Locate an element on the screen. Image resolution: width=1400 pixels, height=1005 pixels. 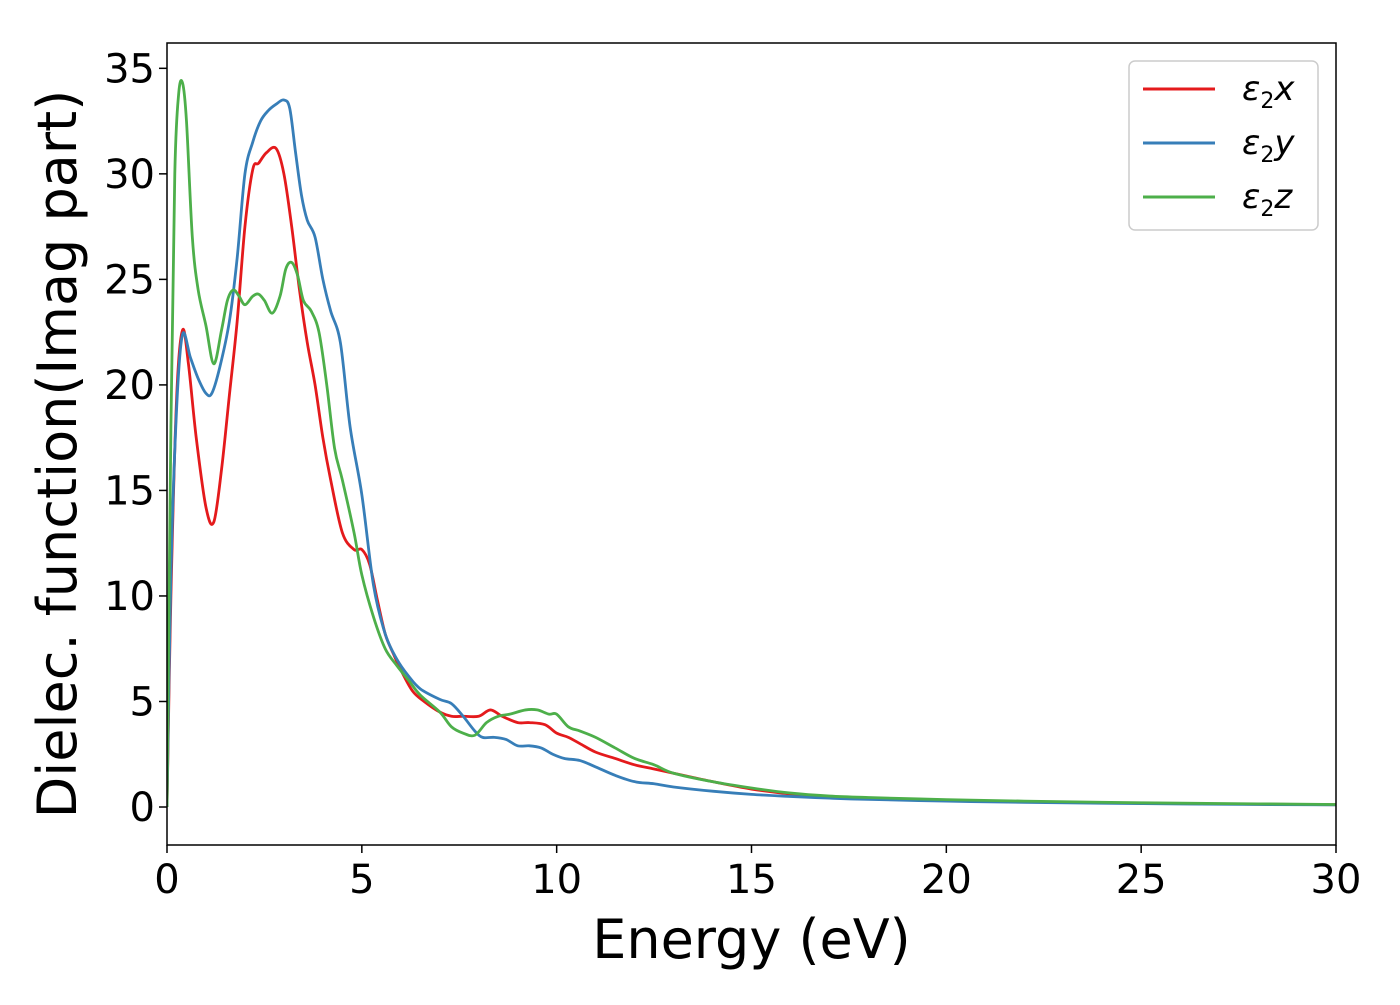
y-axis: 0 5 10 15 20 25 30 35 is located at coordinates (135, 438).